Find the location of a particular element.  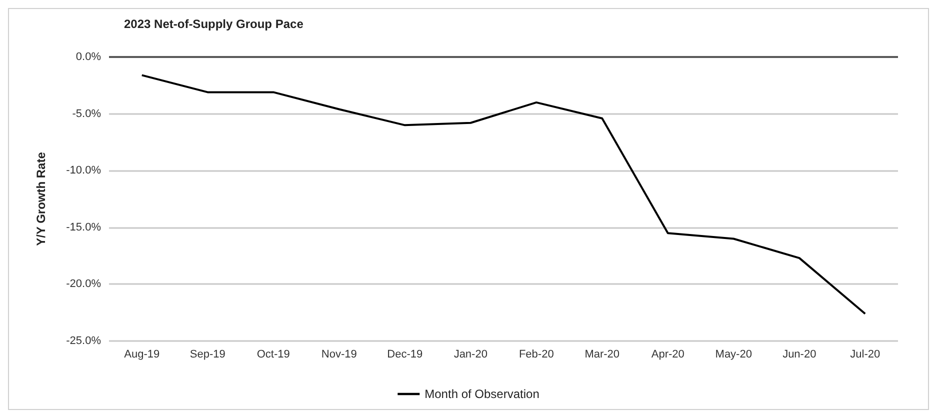

x-tick-label: Dec-19 is located at coordinates (405, 354).